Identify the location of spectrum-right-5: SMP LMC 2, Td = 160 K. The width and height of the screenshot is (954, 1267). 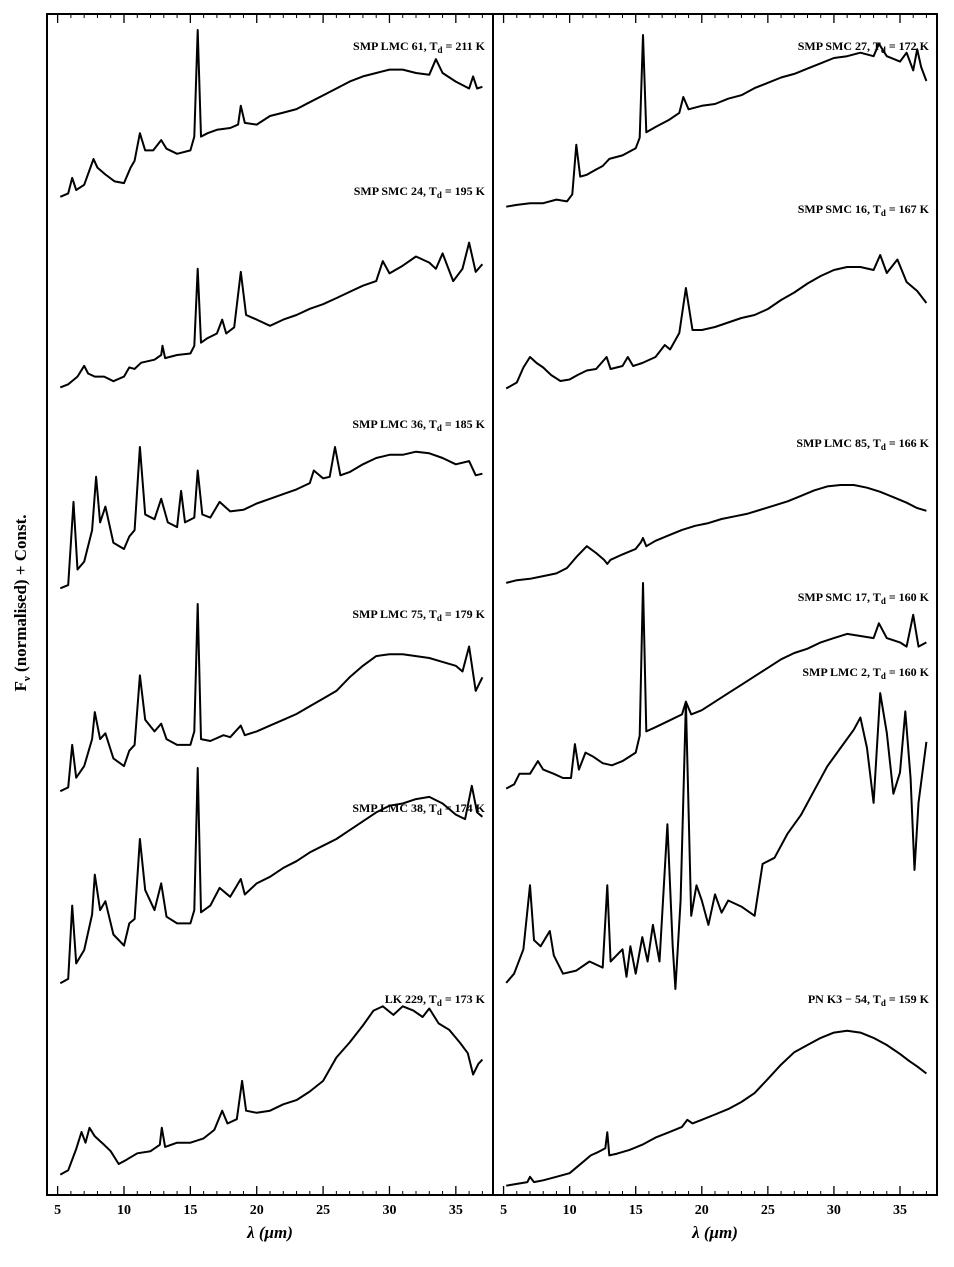
(717, 827).